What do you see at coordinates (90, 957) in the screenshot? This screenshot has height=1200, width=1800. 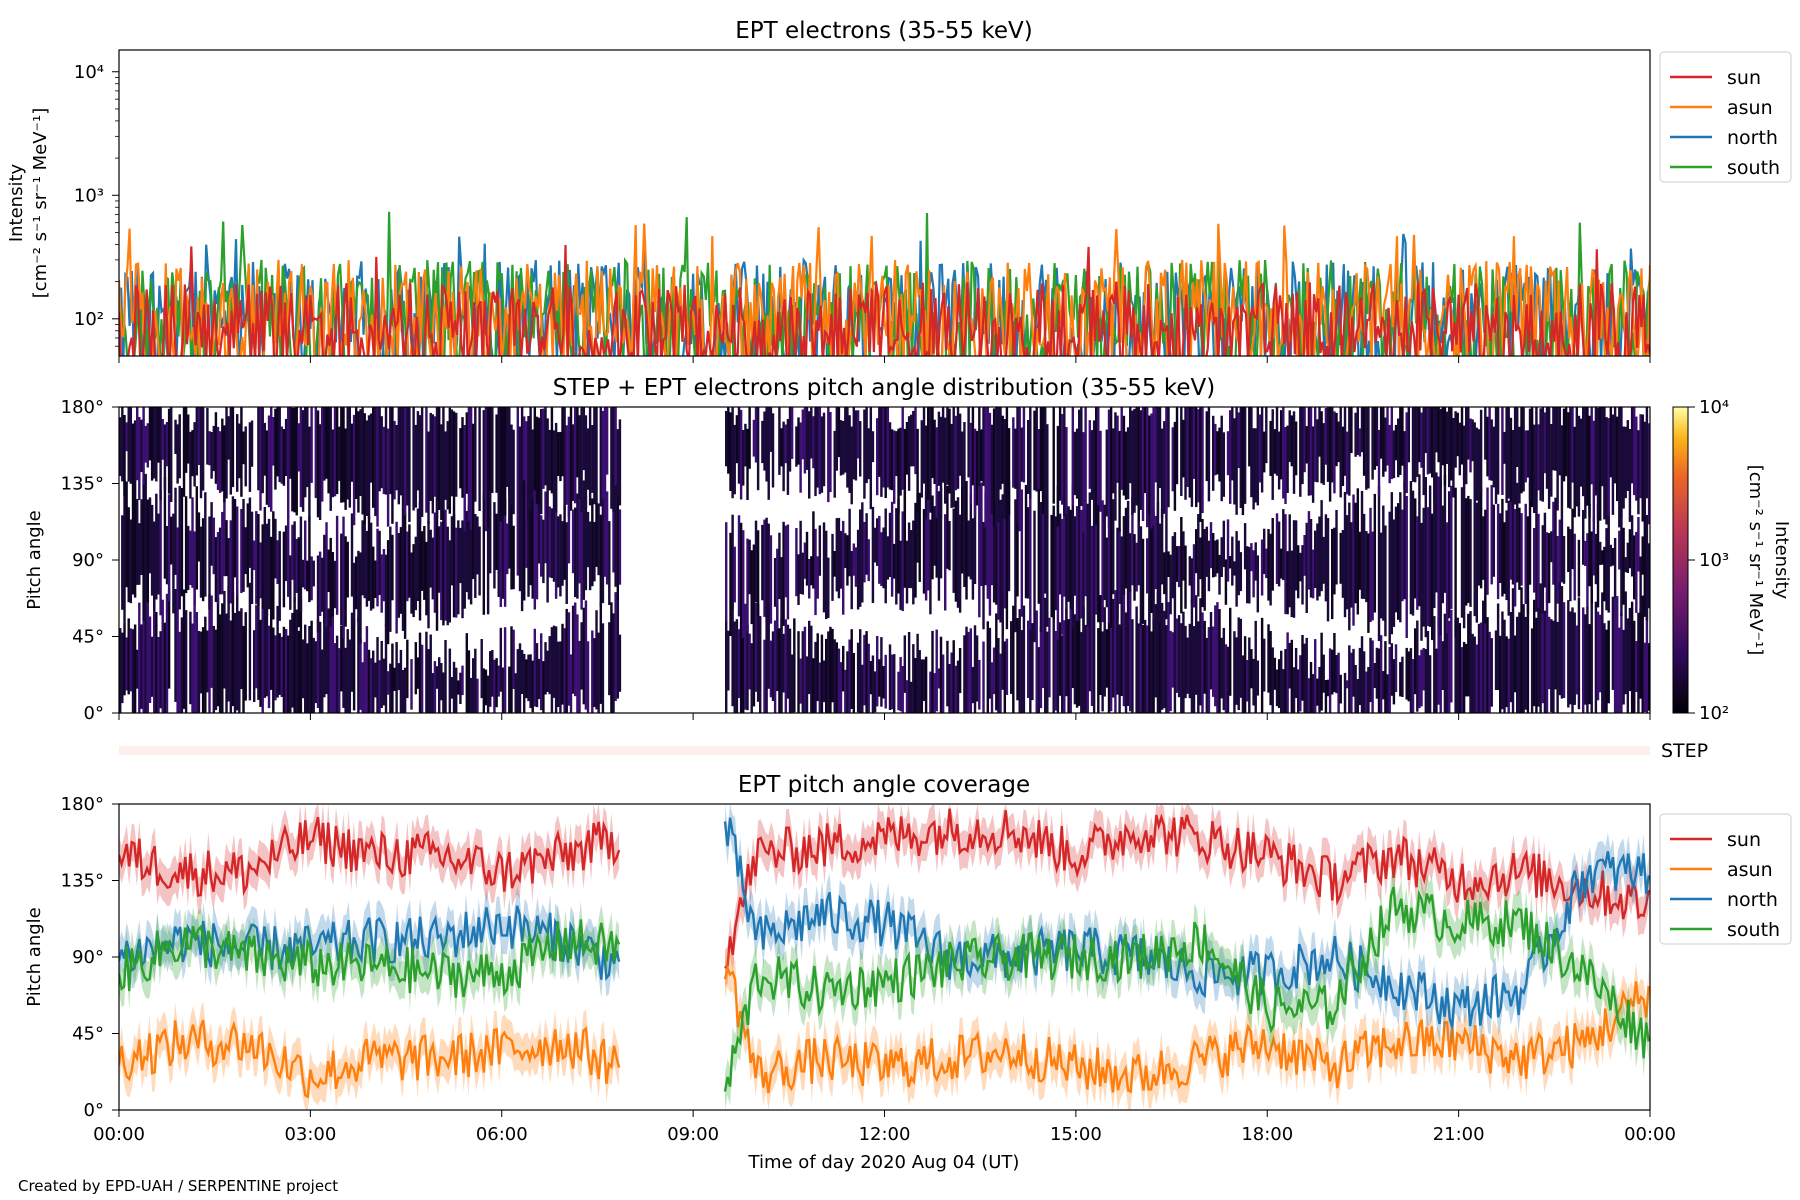 I see `panel3-y-axis: 0°45°90°135°180°` at bounding box center [90, 957].